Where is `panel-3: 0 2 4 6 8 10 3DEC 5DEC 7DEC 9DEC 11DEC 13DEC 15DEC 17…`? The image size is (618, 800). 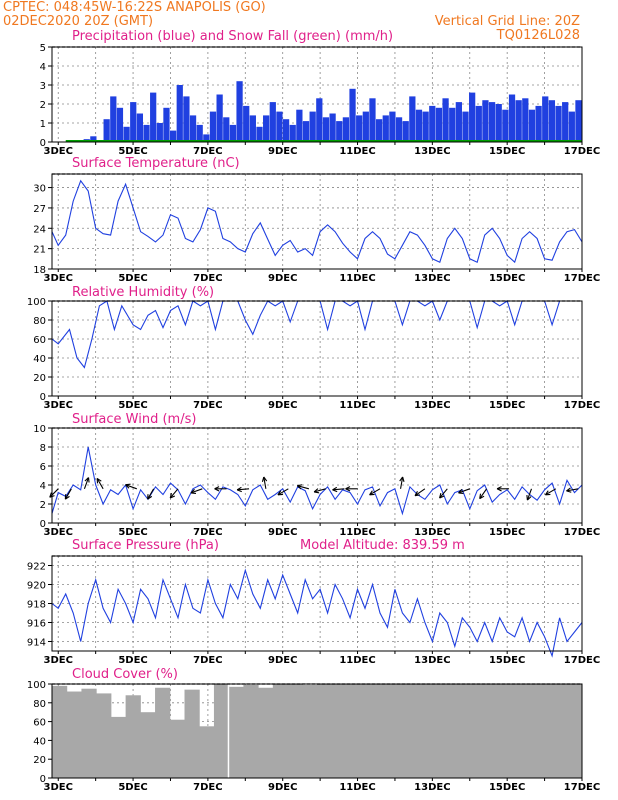
panel-3: 0 2 4 6 8 10 3DEC 5DEC 7DEC 9DEC 11DEC 13DEC 15DEC 17… is located at coordinates (316, 481).